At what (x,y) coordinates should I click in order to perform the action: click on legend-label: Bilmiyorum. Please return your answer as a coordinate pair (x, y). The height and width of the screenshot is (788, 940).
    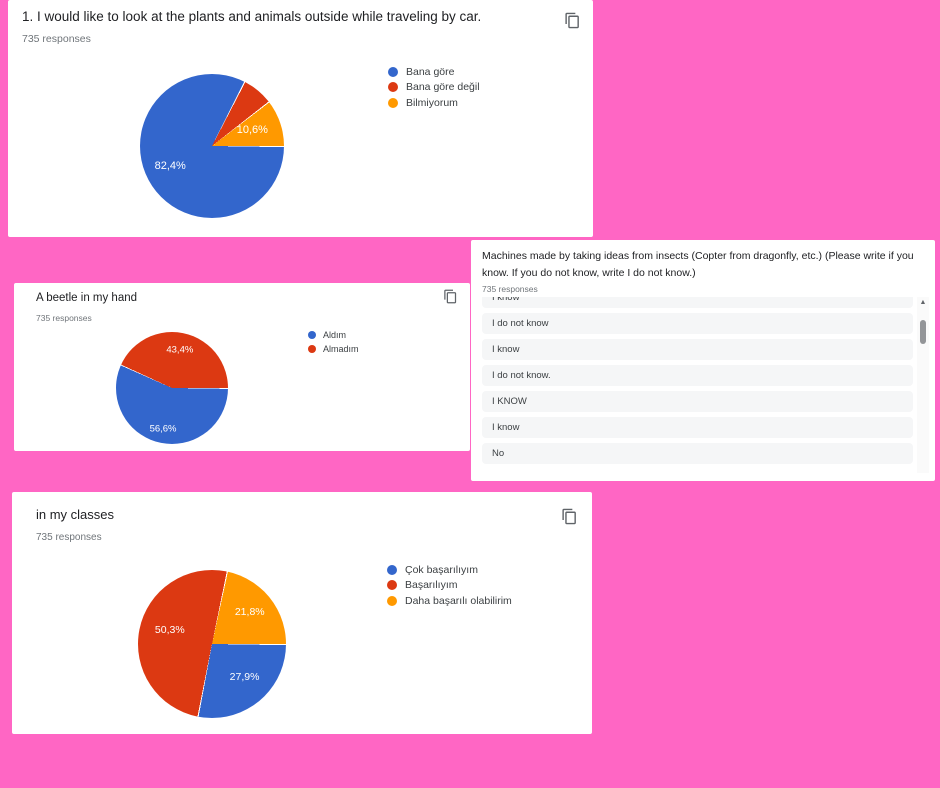
    Looking at the image, I should click on (432, 102).